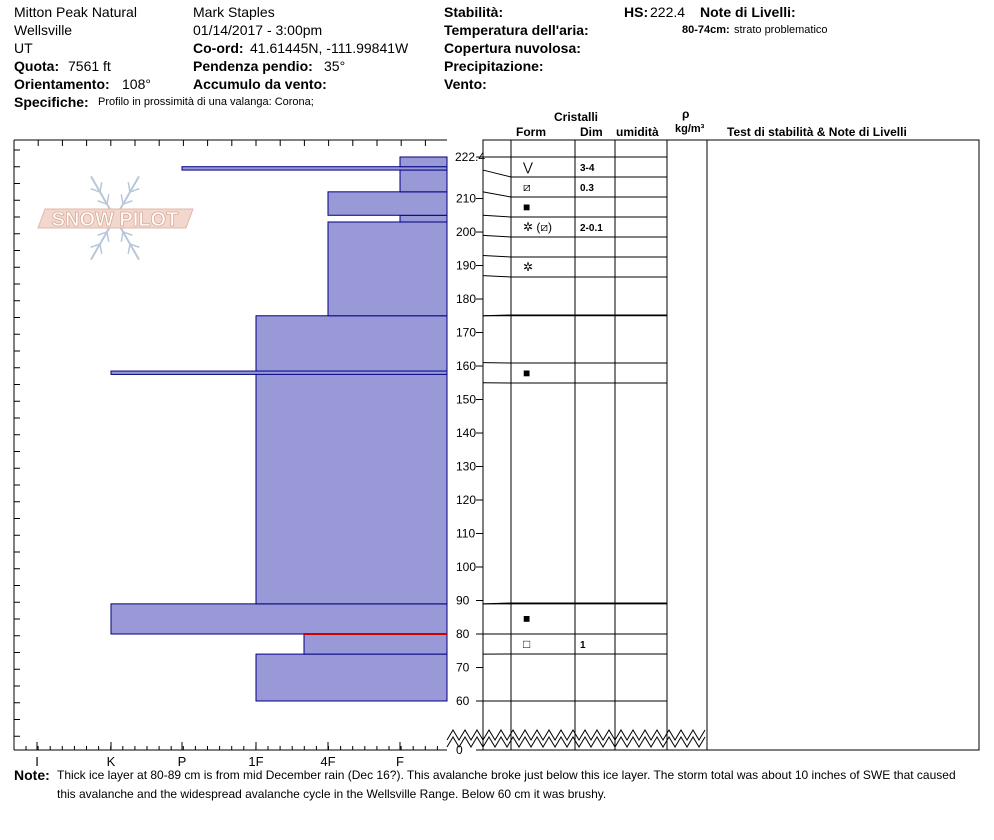 This screenshot has width=994, height=840. Describe the element at coordinates (591, 132) in the screenshot. I see `col-header-dim: Dim` at that location.